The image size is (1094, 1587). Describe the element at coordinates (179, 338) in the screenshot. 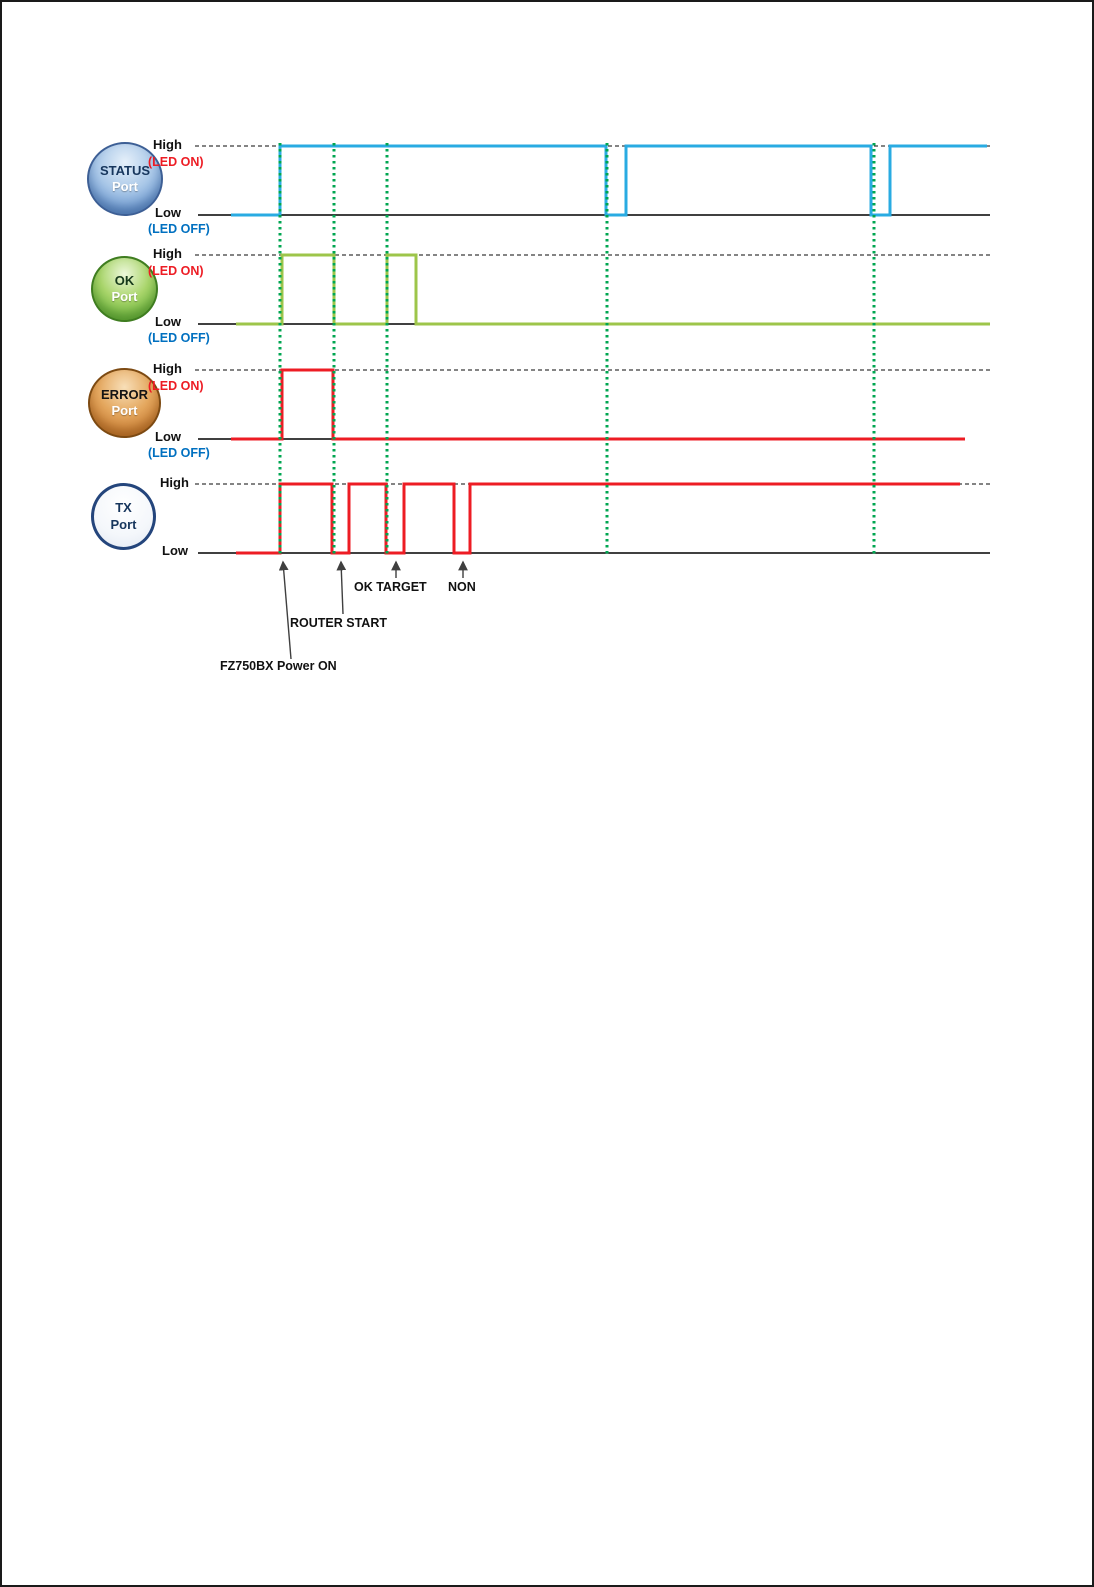

I see `ok-led-off-label: (LED OFF)` at that location.